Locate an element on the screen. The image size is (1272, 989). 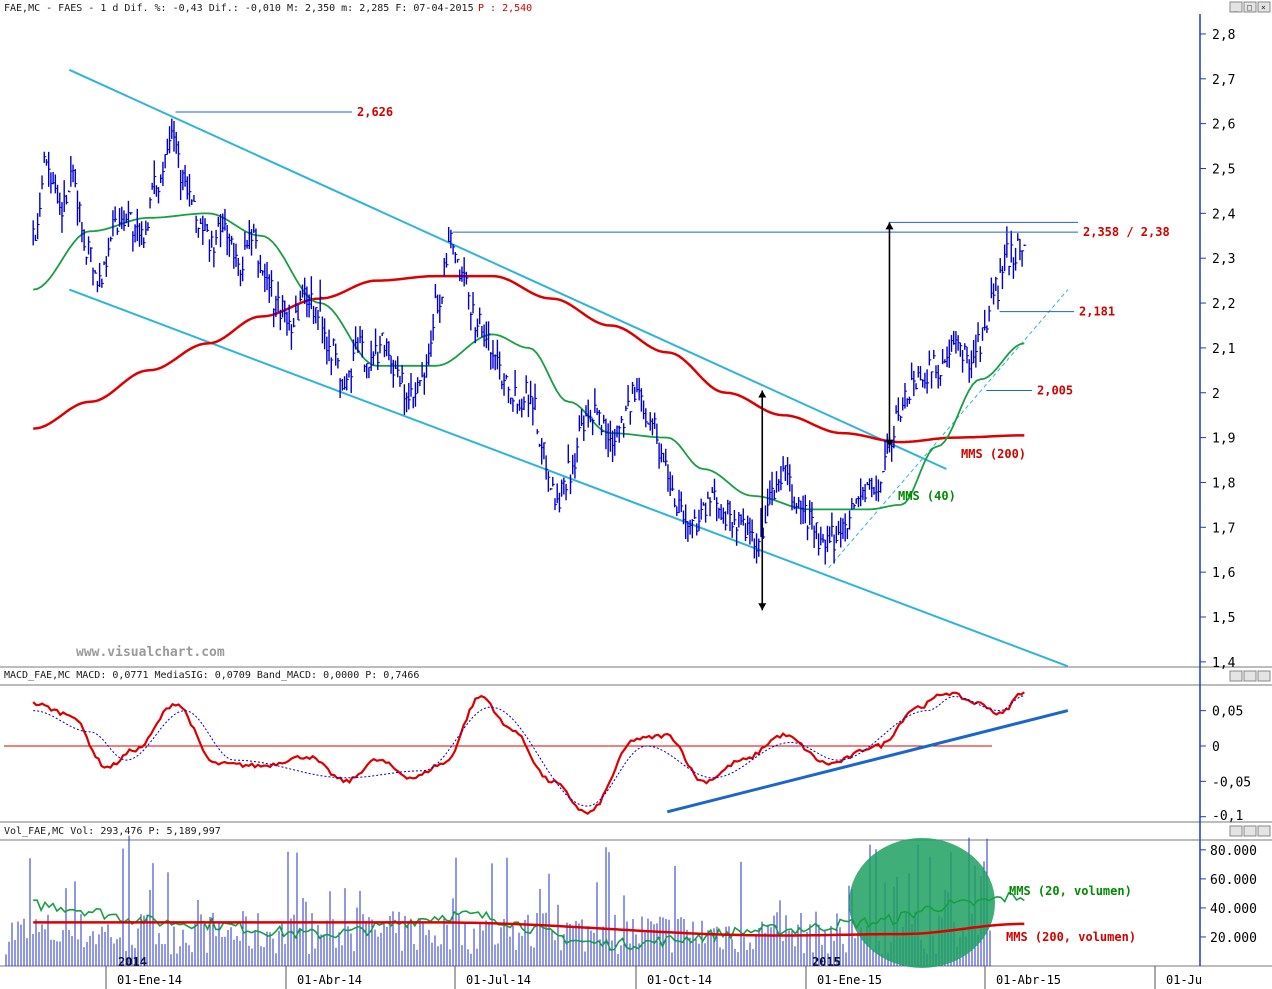
volume-header: Vol_FAE,MC Vol: 293,476 P: 5,189,997 is located at coordinates (112, 831).